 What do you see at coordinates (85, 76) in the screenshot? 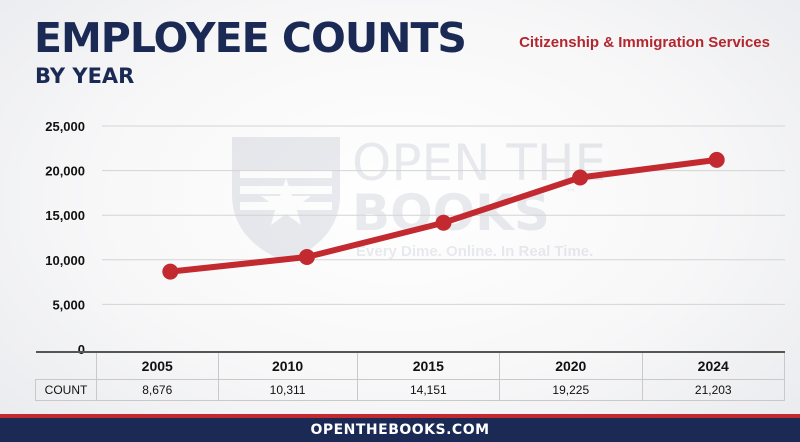
I see `chart-subtitle: BY YEAR` at bounding box center [85, 76].